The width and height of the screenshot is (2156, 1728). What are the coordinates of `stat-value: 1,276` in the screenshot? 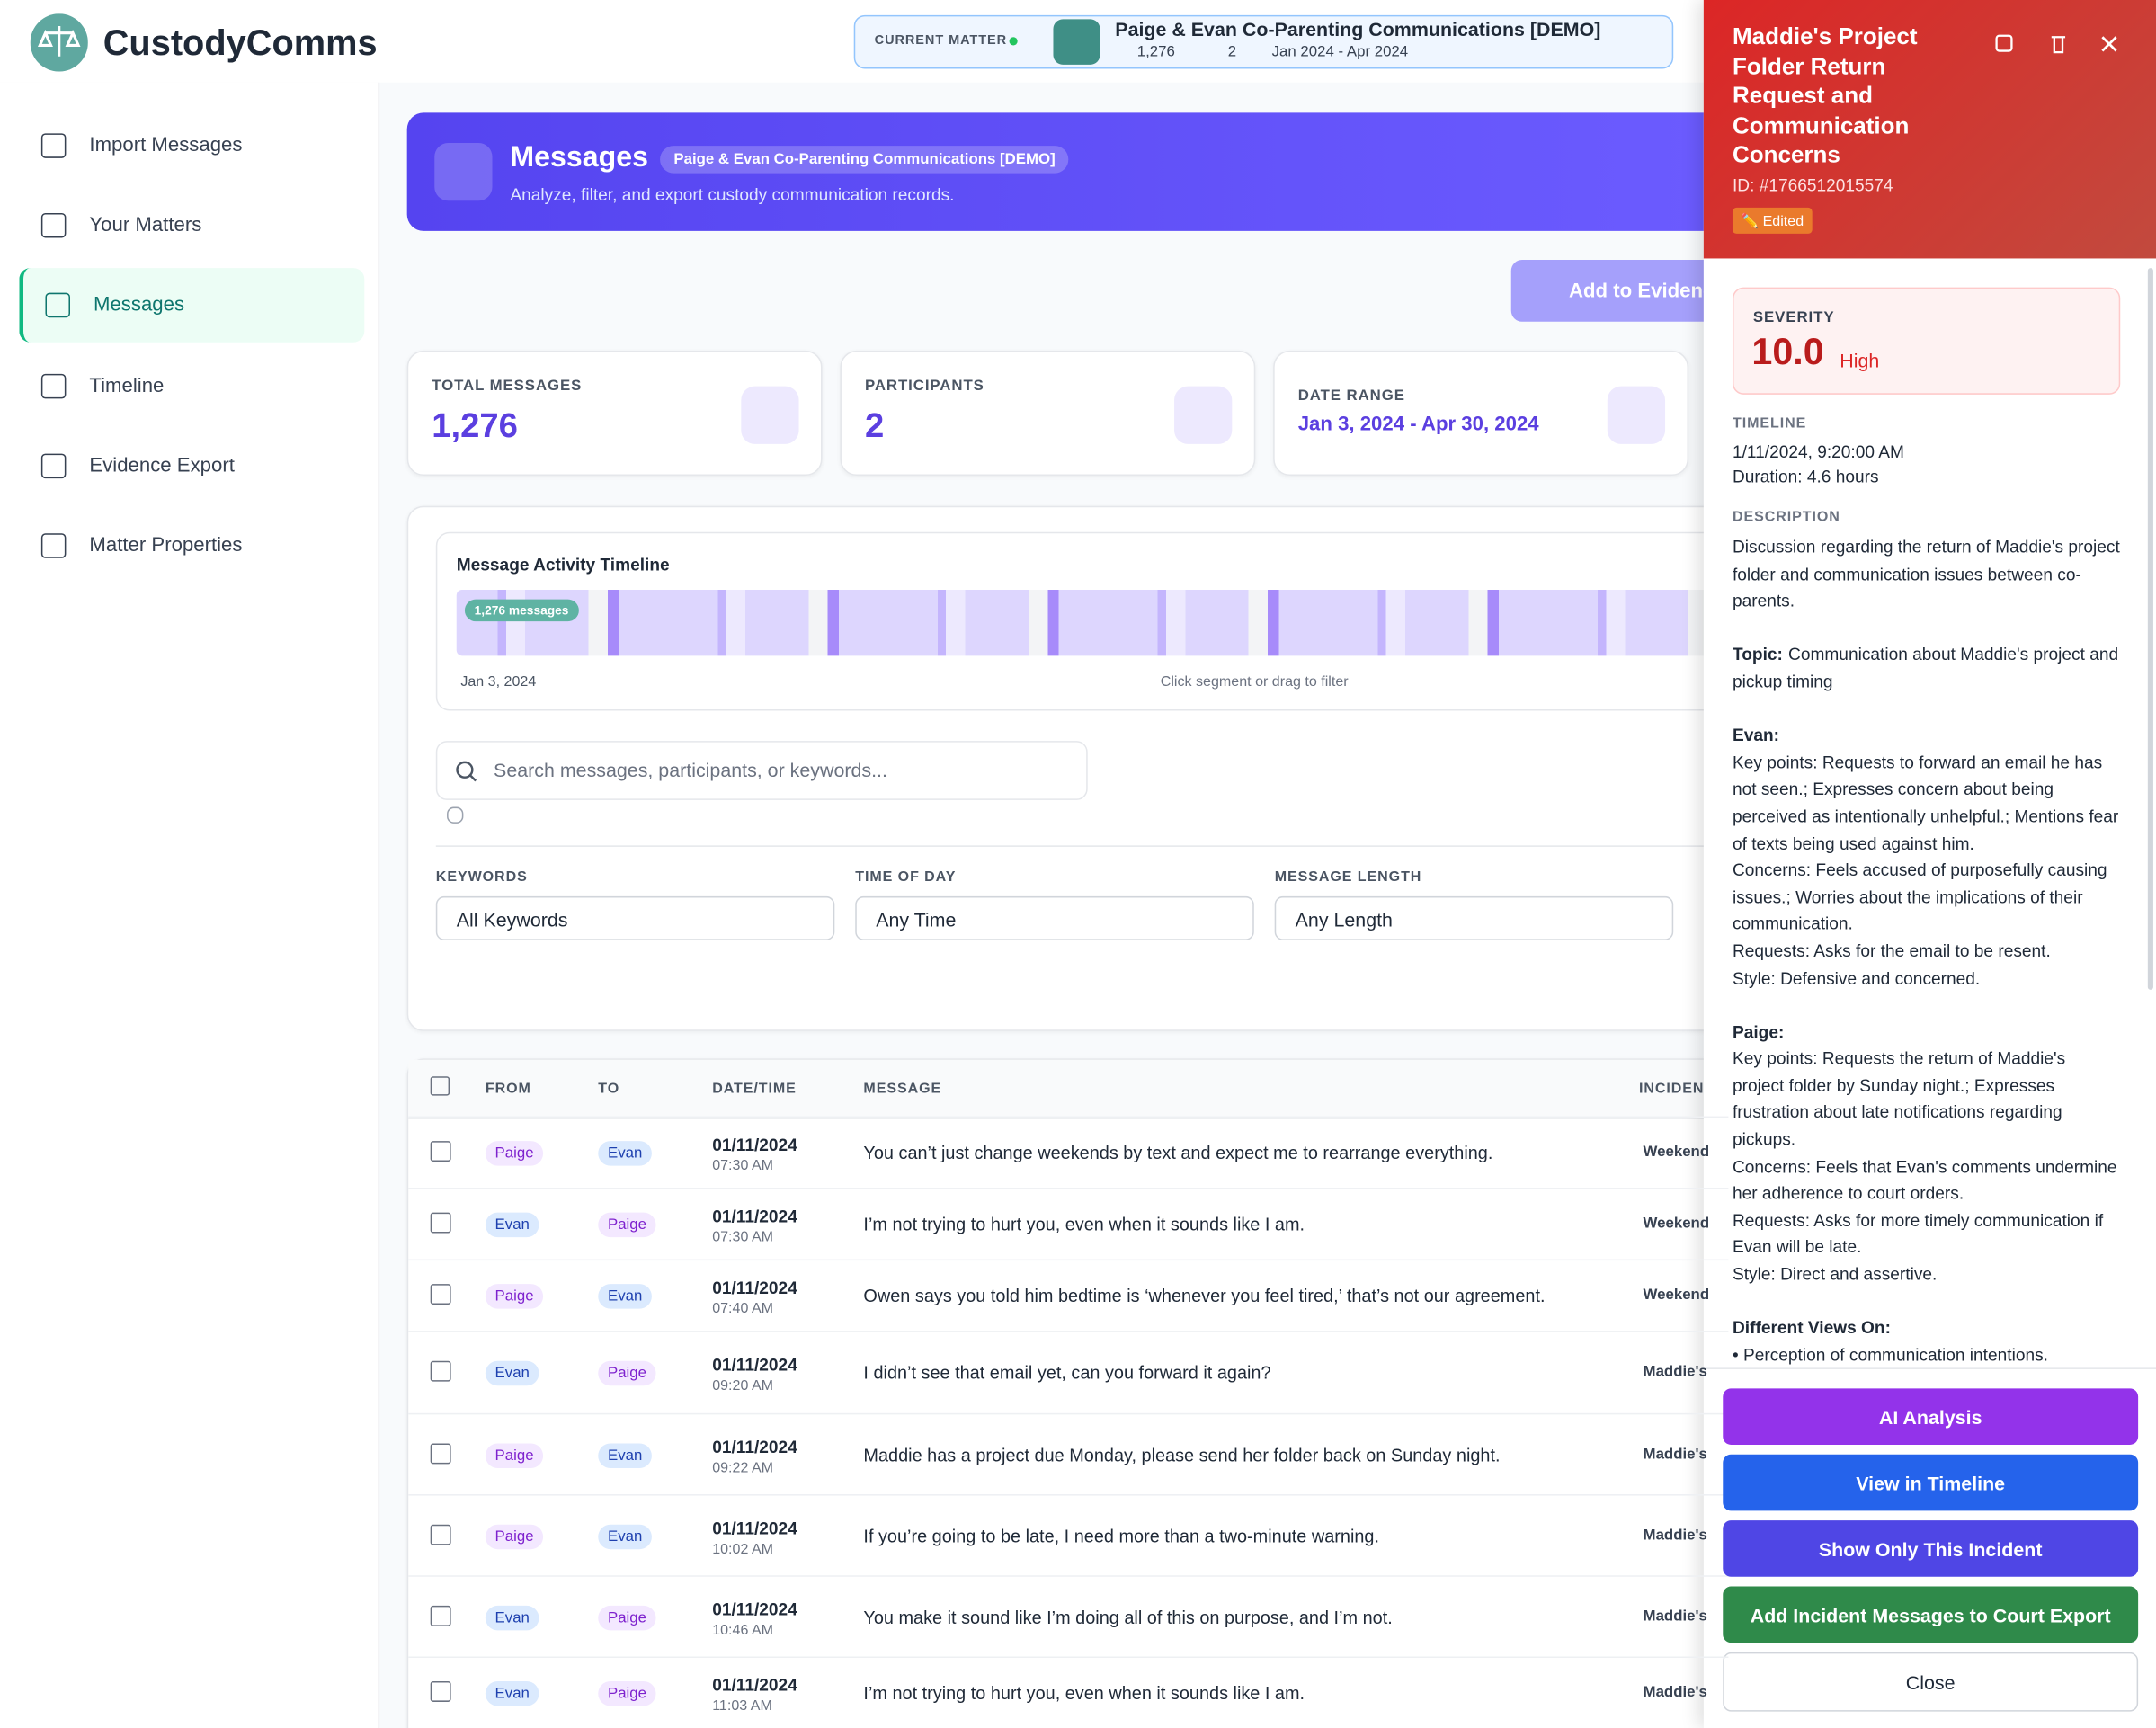 It's located at (475, 426).